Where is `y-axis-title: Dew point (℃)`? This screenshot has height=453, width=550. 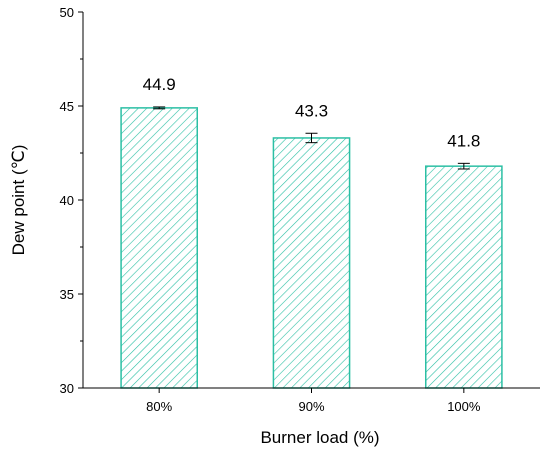
y-axis-title: Dew point (℃) is located at coordinates (18, 200).